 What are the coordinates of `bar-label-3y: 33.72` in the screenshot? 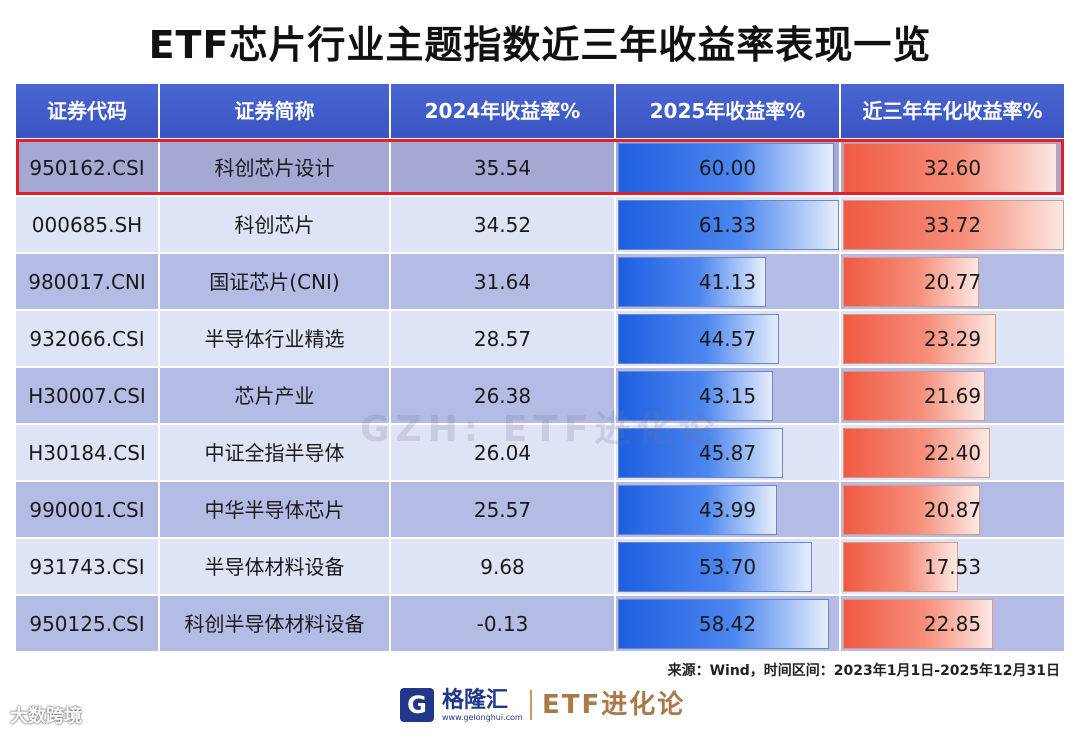 It's located at (952, 225).